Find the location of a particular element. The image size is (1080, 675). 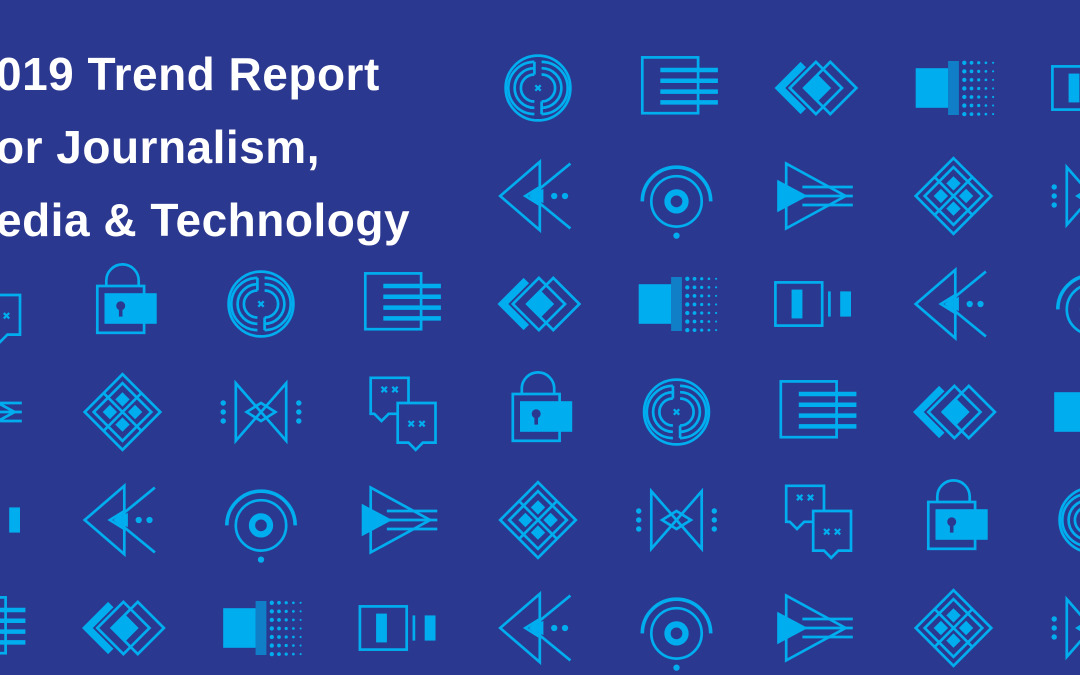

title-line-2: or Journalism, is located at coordinates (160, 147).